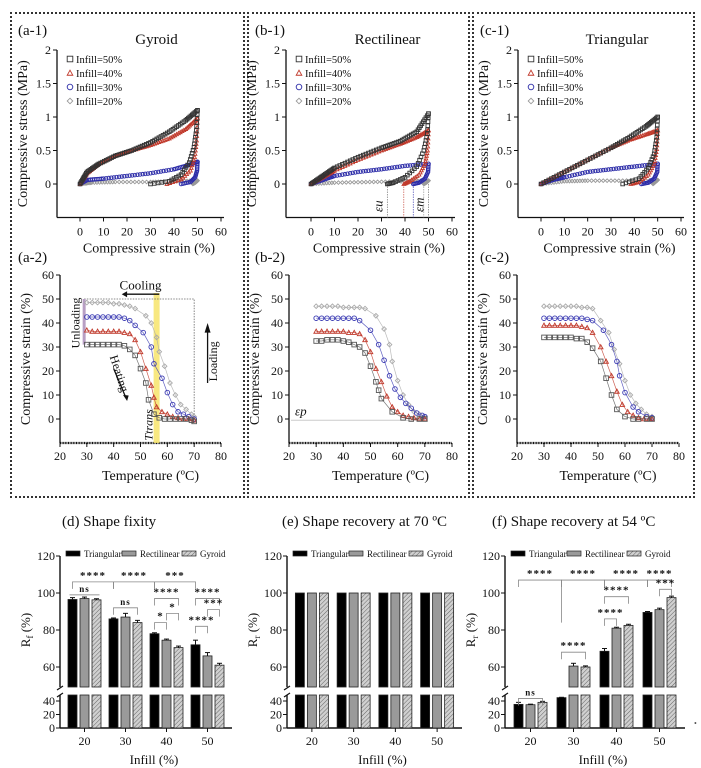 The width and height of the screenshot is (701, 768). I want to click on loading-label: Loading, so click(213, 361).